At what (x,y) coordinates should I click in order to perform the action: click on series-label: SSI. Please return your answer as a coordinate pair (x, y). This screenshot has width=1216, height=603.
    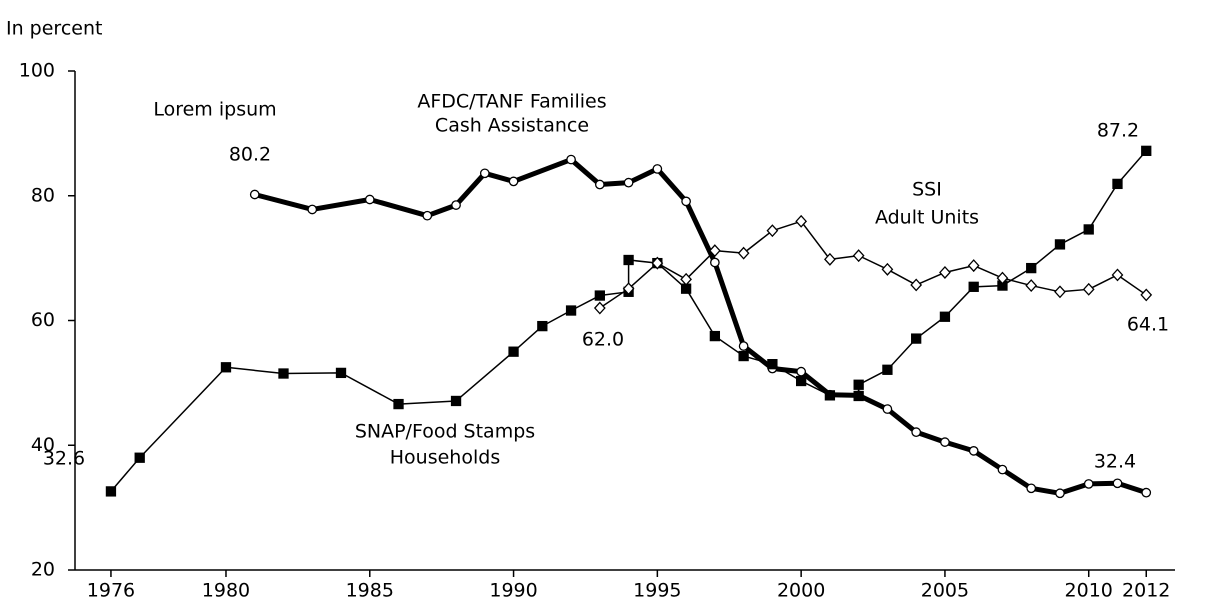
    Looking at the image, I should click on (927, 190).